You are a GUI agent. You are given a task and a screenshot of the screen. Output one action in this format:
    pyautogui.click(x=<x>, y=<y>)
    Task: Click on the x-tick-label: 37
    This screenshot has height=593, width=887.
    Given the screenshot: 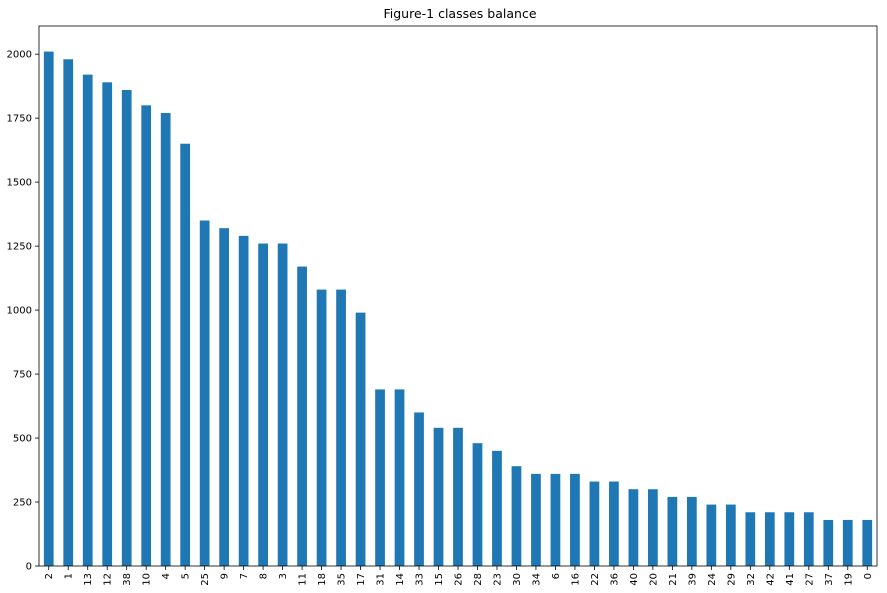 What is the action you would take?
    pyautogui.click(x=829, y=579)
    